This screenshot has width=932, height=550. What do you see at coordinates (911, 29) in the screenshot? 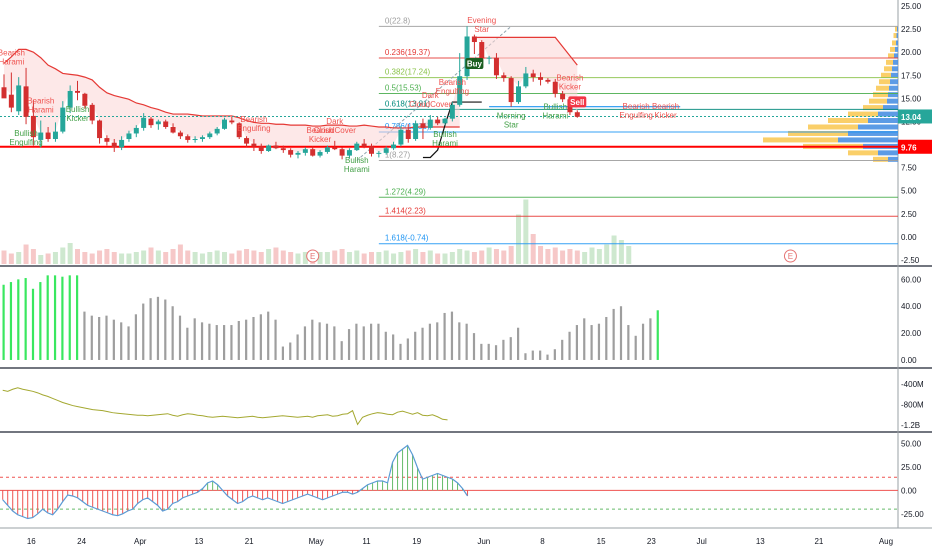
I see `price-axis-tick: 22.50` at bounding box center [911, 29].